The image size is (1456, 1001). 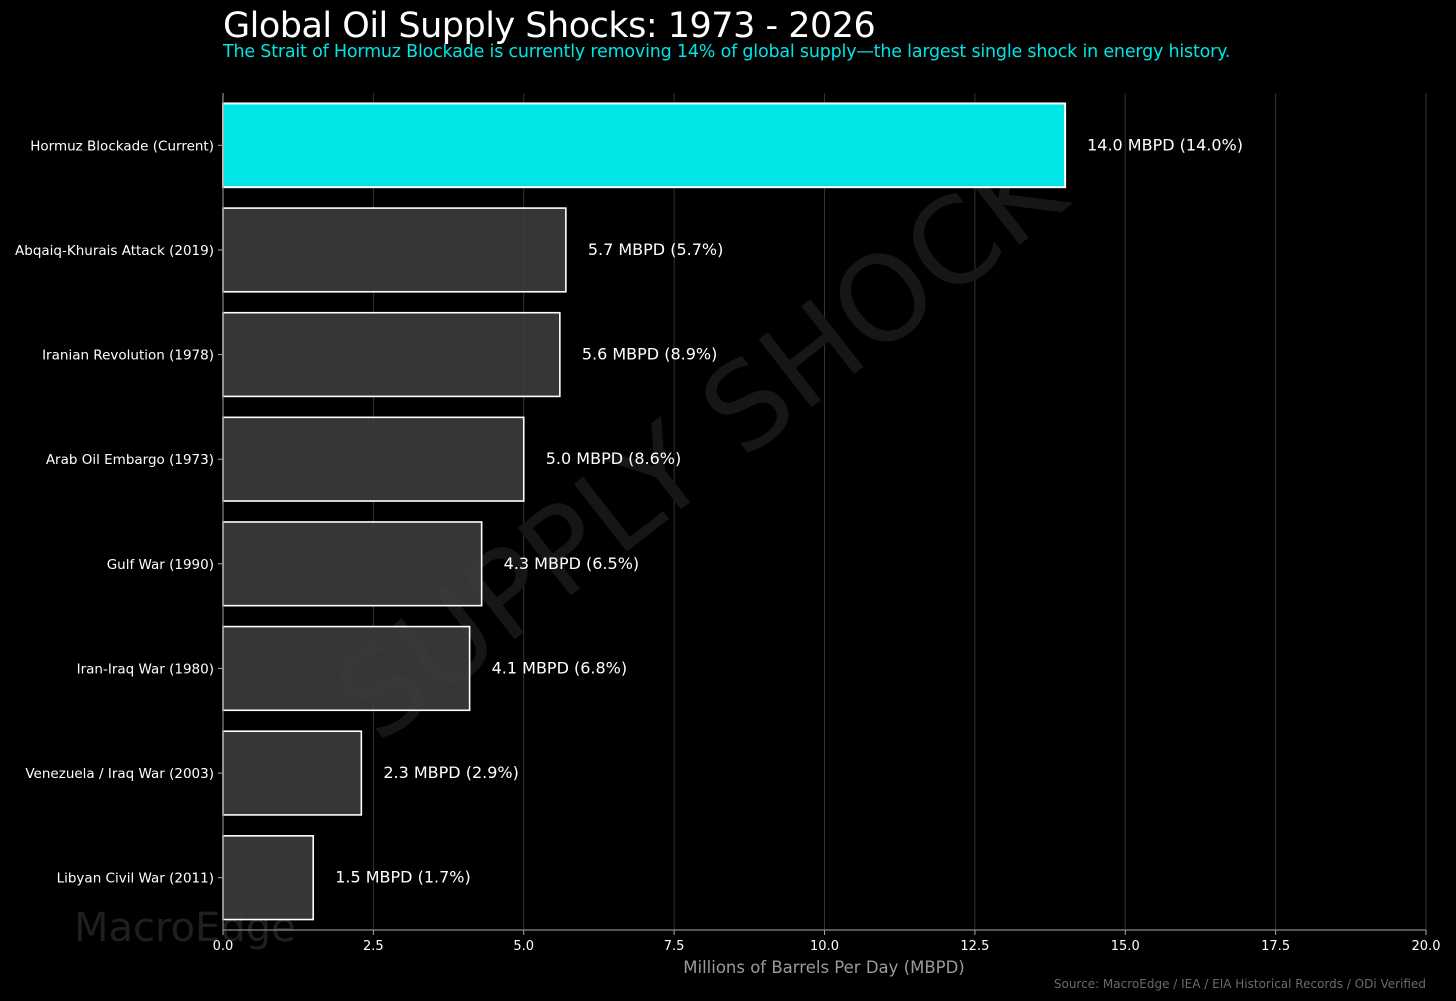 I want to click on x-tick-label: 17.5, so click(x=1275, y=946).